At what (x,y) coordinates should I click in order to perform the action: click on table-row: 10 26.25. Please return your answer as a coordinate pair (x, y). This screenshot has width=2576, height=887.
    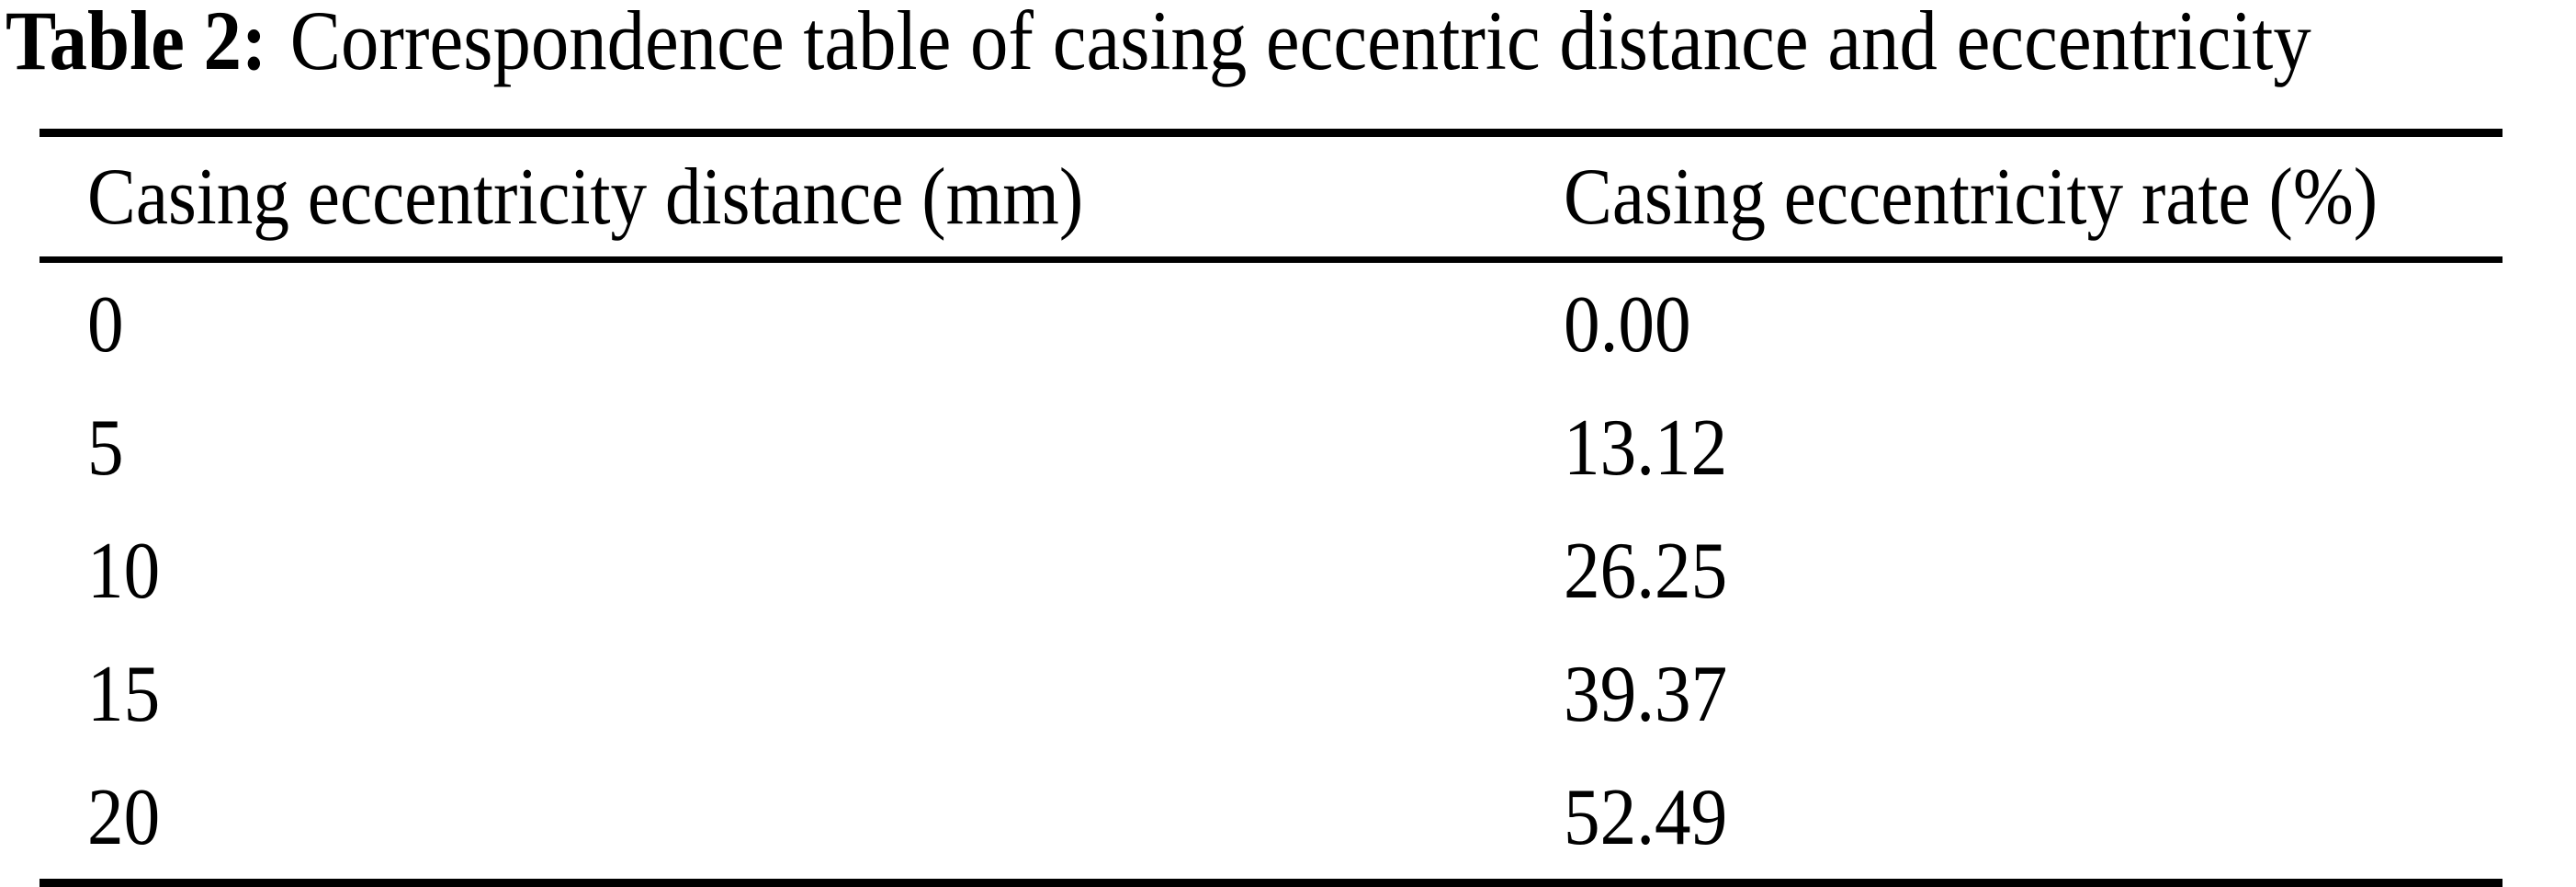
    Looking at the image, I should click on (1271, 570).